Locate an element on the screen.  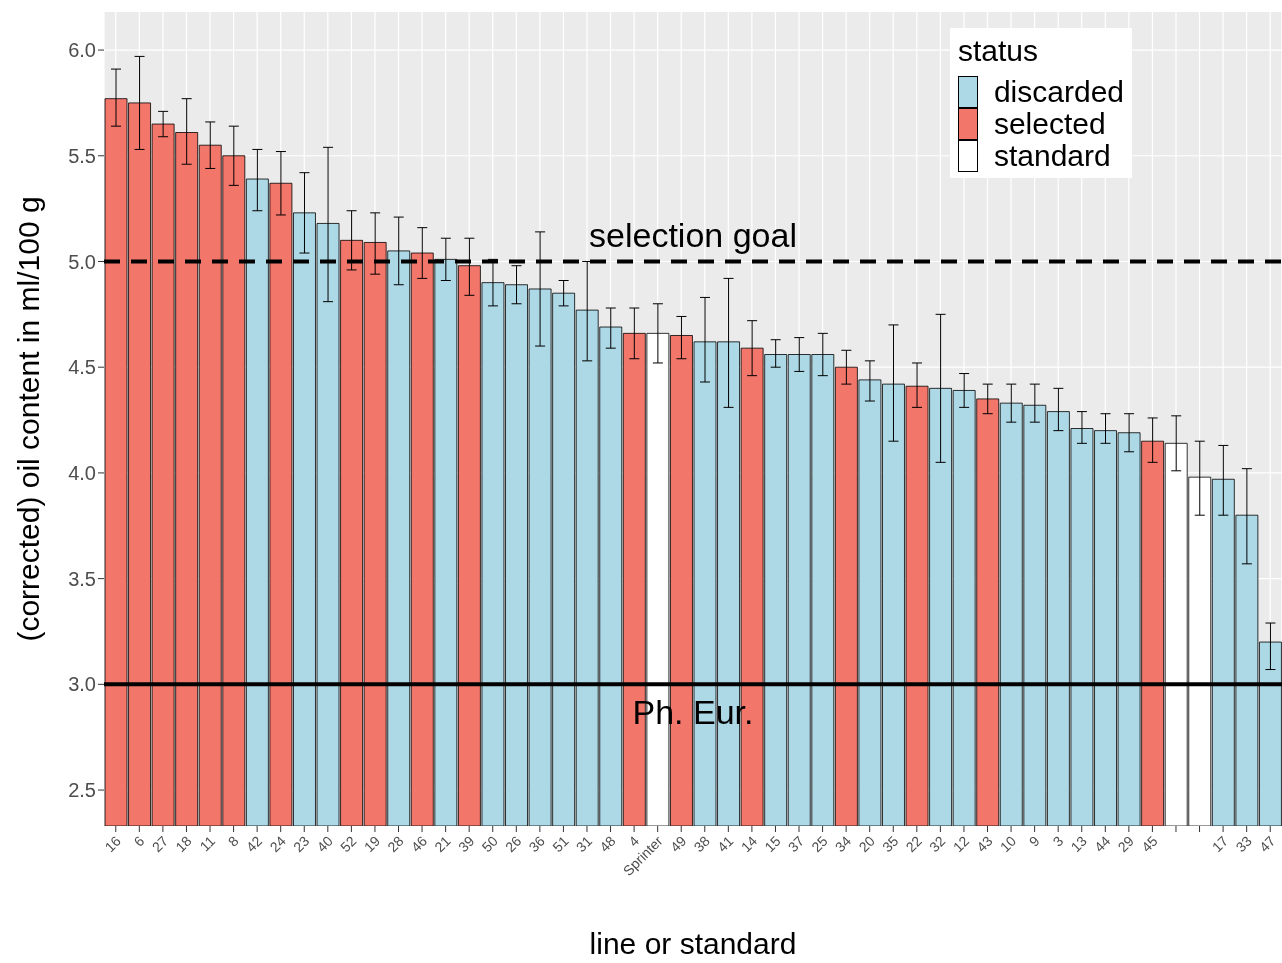
x-tick-label: 22 is located at coordinates (914, 844).